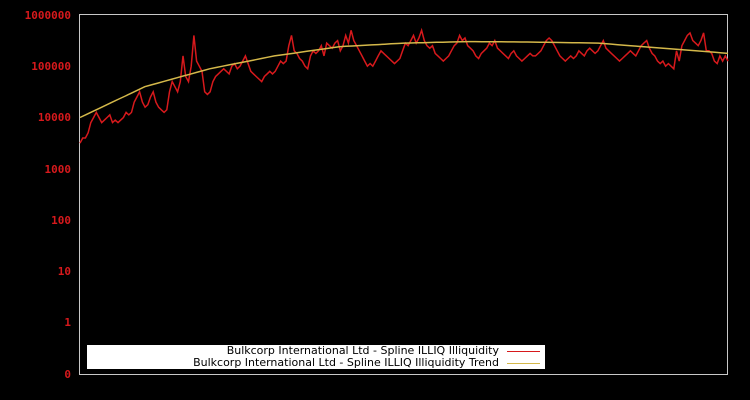 This screenshot has width=750, height=400. What do you see at coordinates (67, 322) in the screenshot?
I see `y-tick-label: 1` at bounding box center [67, 322].